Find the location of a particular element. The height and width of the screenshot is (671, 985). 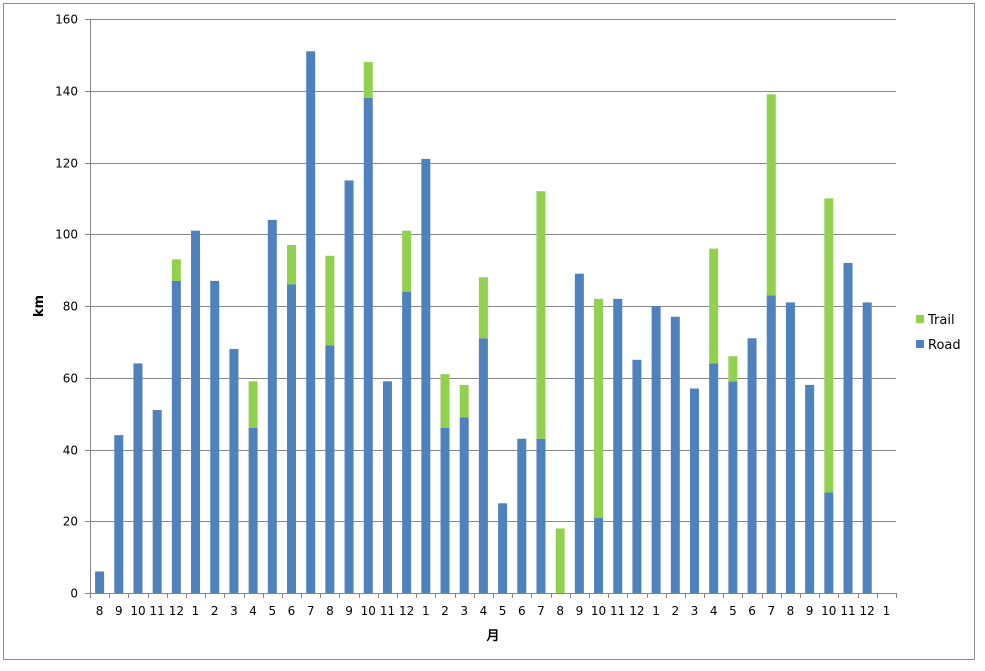

legend: Trail Road is located at coordinates (938, 333).